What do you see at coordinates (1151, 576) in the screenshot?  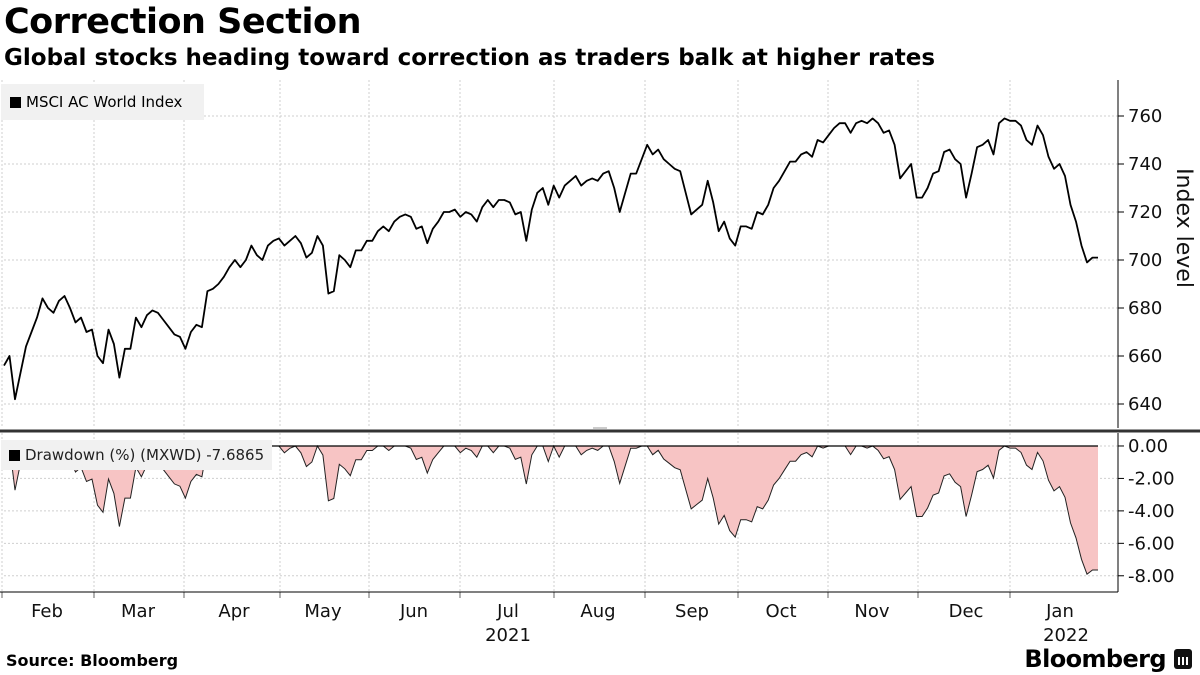 I see `y-tick-label: -8.00` at bounding box center [1151, 576].